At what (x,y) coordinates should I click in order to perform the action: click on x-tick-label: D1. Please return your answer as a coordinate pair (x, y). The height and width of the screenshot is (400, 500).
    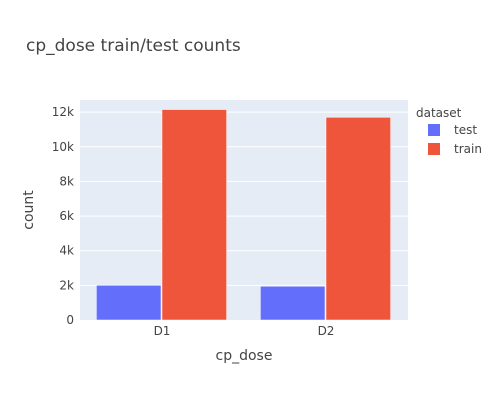
    Looking at the image, I should click on (162, 331).